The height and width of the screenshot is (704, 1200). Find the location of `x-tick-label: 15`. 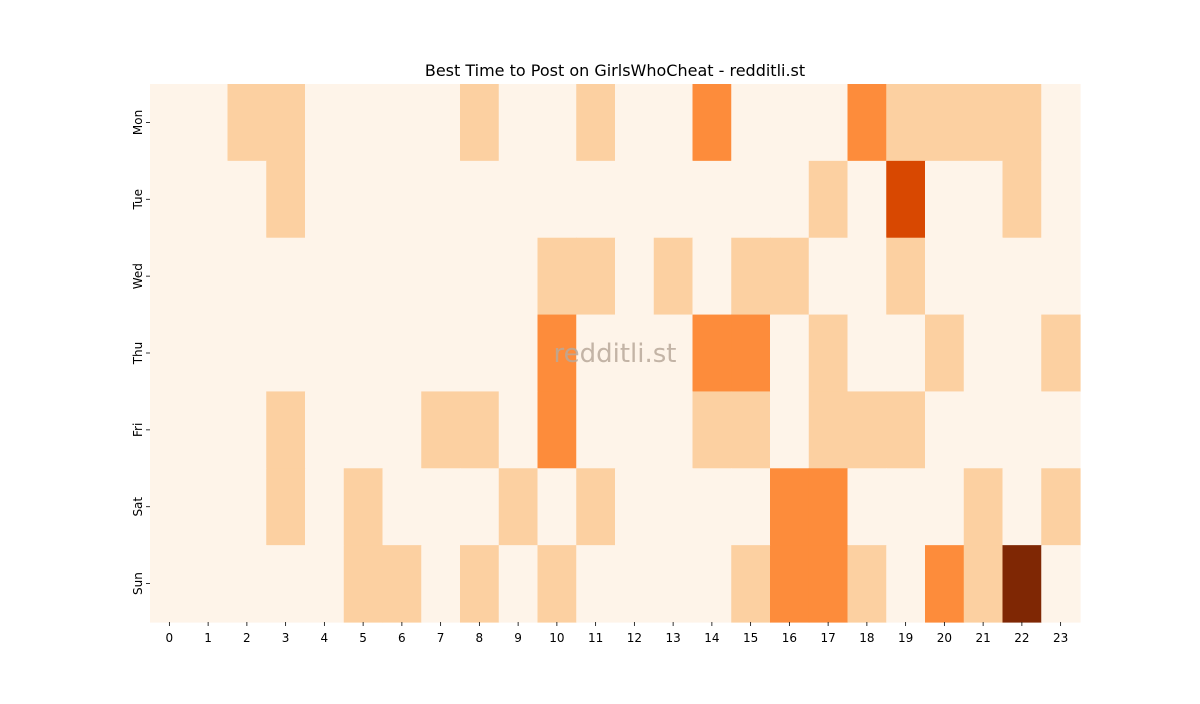

x-tick-label: 15 is located at coordinates (750, 638).